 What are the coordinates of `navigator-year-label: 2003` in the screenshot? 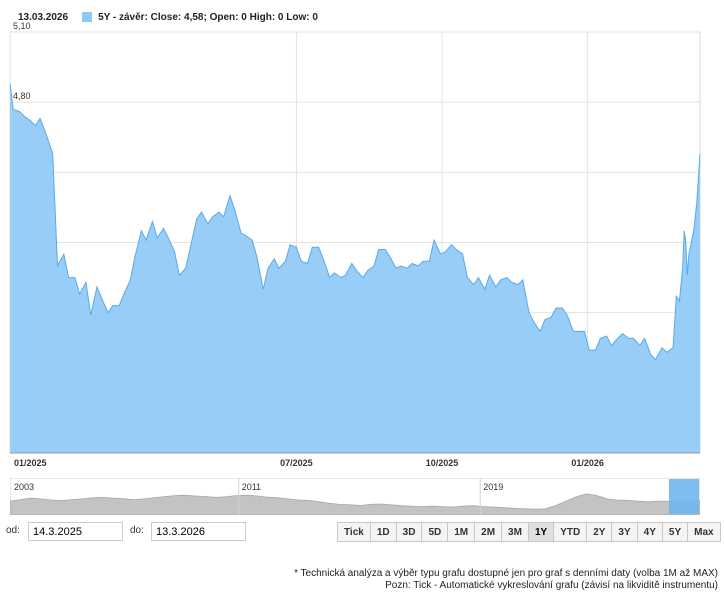 It's located at (24, 487).